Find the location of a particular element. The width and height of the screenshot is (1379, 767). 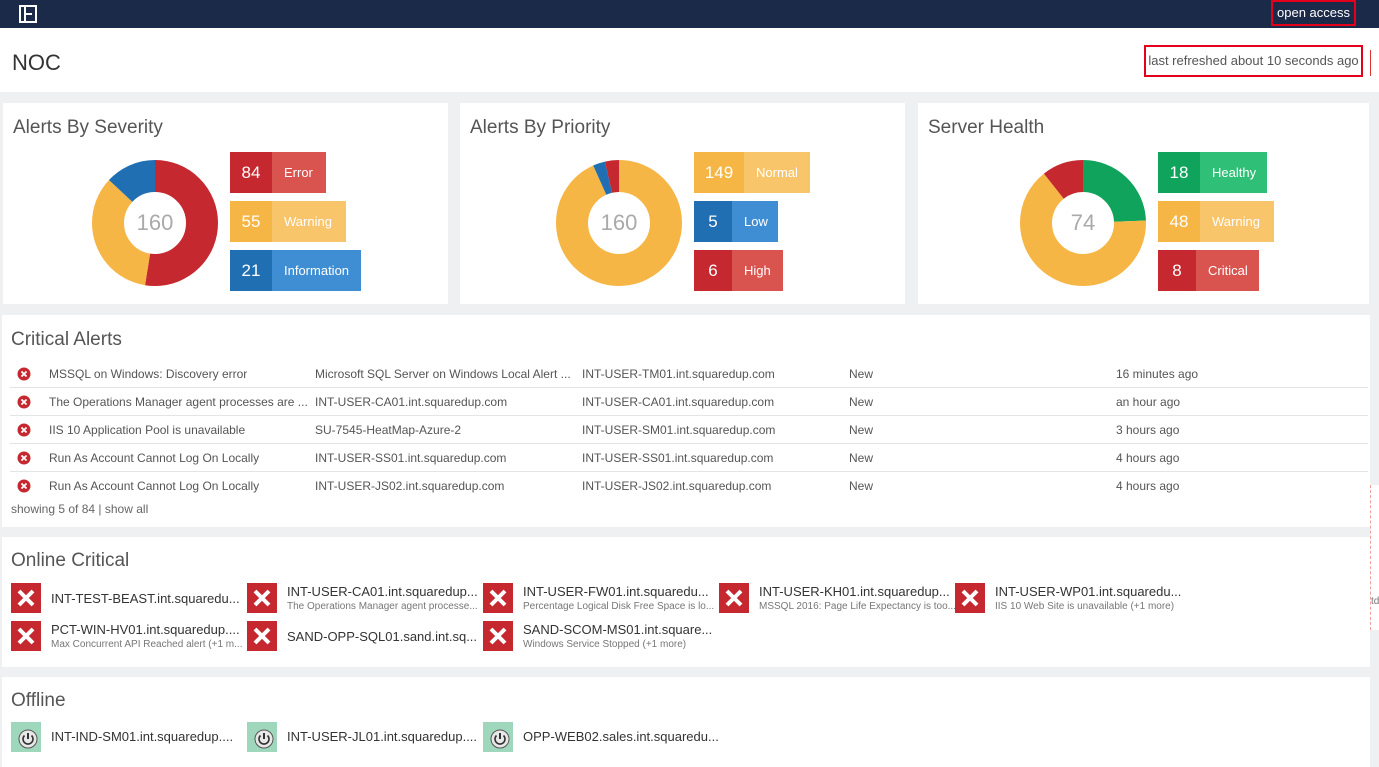

severity-total: 160 is located at coordinates (155, 222).